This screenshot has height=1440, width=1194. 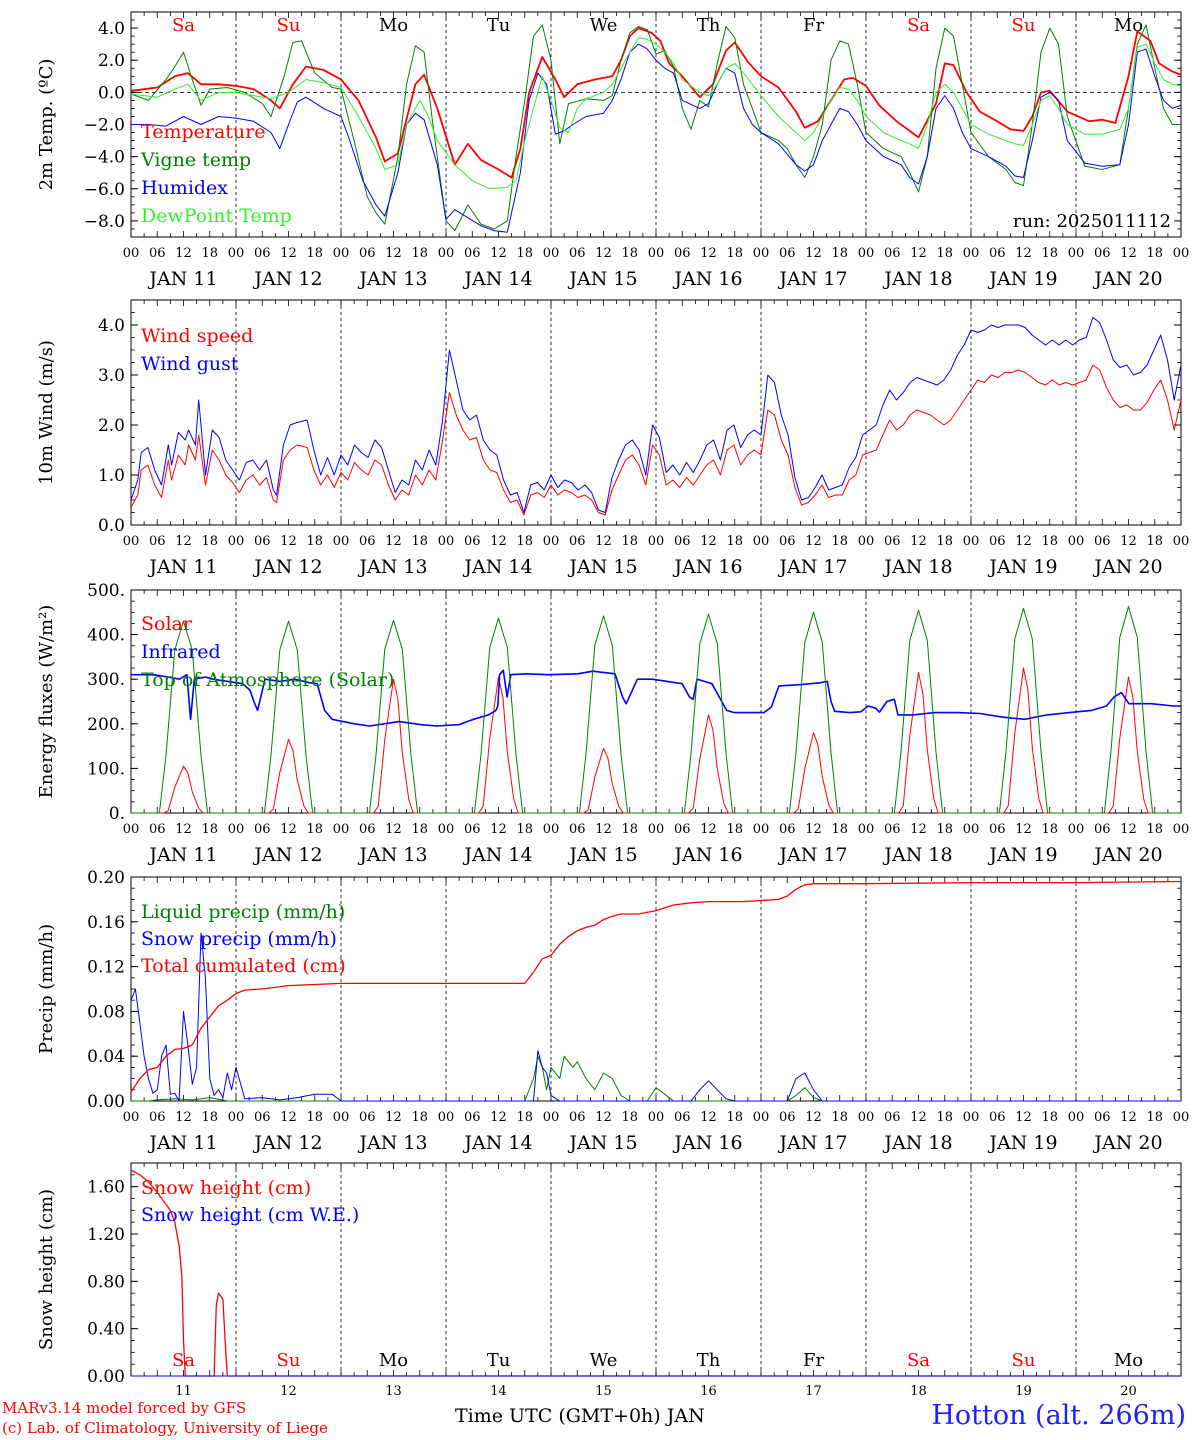 What do you see at coordinates (111, 93) in the screenshot?
I see `y-tick-label: 0.0` at bounding box center [111, 93].